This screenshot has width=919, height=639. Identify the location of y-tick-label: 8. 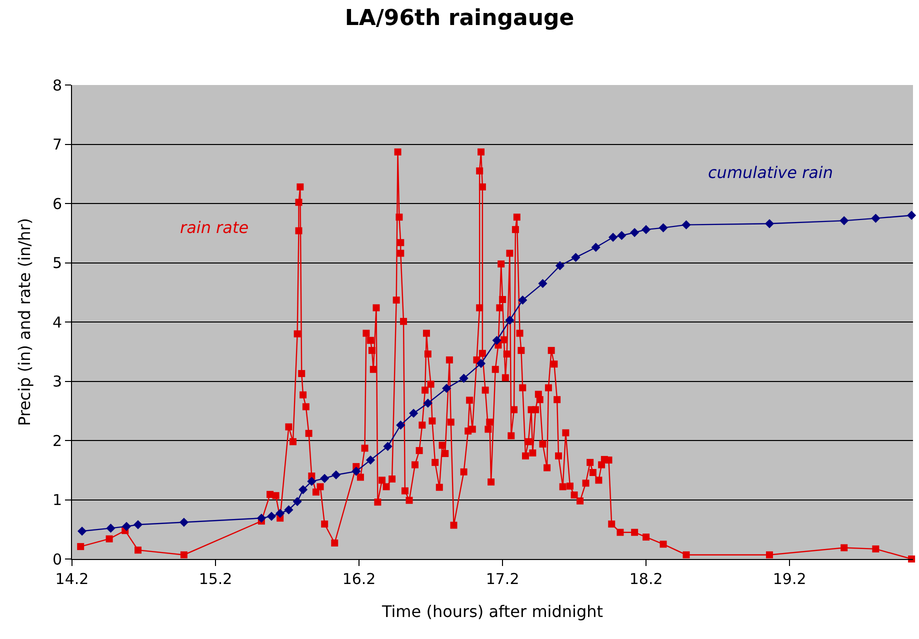
(57, 85).